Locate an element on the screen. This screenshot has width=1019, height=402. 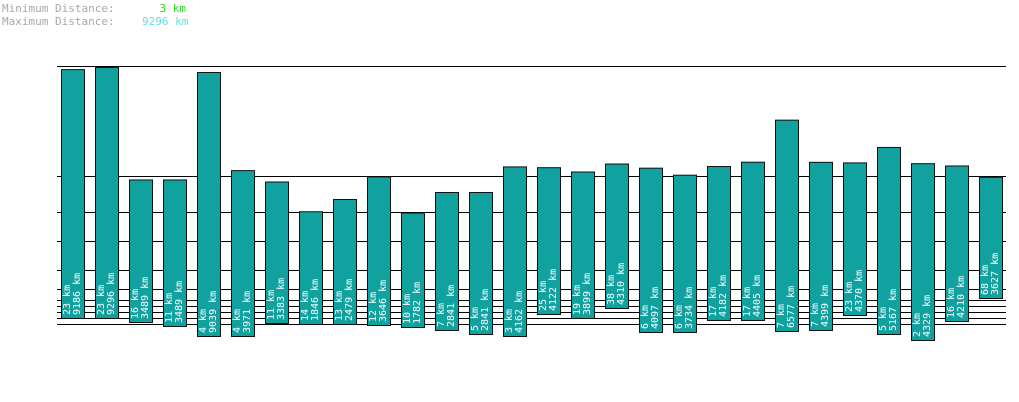
bar-max-label: 3383 km is located at coordinates (281, 299).